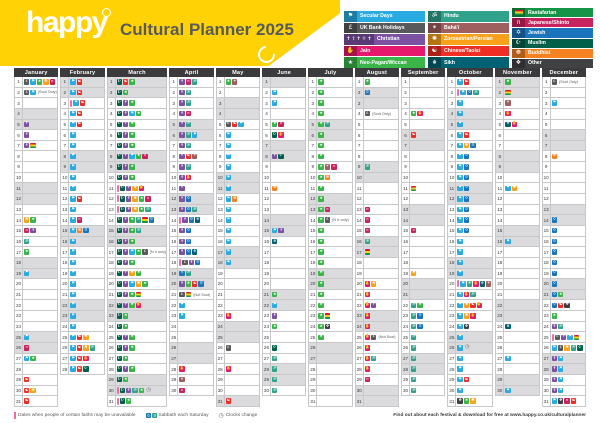 This screenshot has width=600, height=423. Describe the element at coordinates (517, 401) in the screenshot. I see `day-row` at that location.